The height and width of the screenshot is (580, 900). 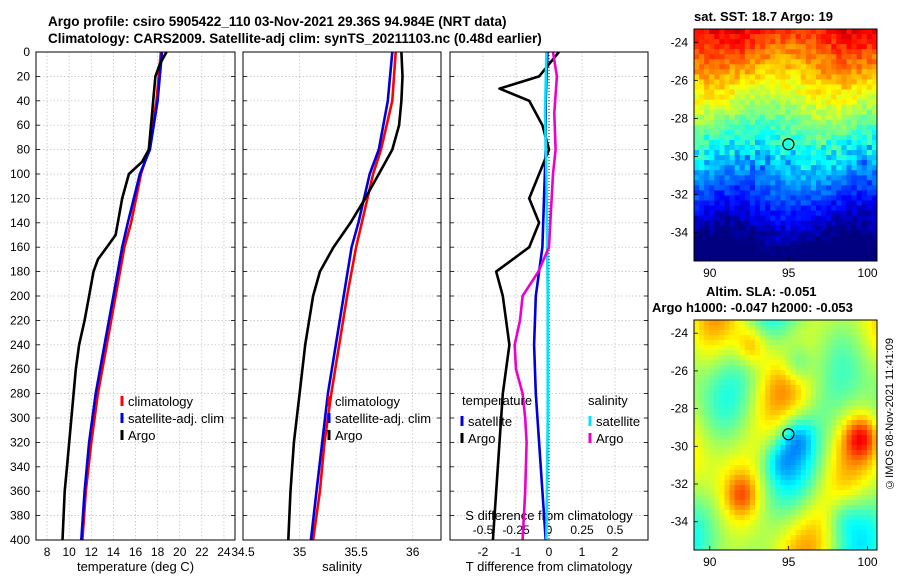 What do you see at coordinates (383, 418) in the screenshot?
I see `legend-entry: satellite-adj. clim` at bounding box center [383, 418].